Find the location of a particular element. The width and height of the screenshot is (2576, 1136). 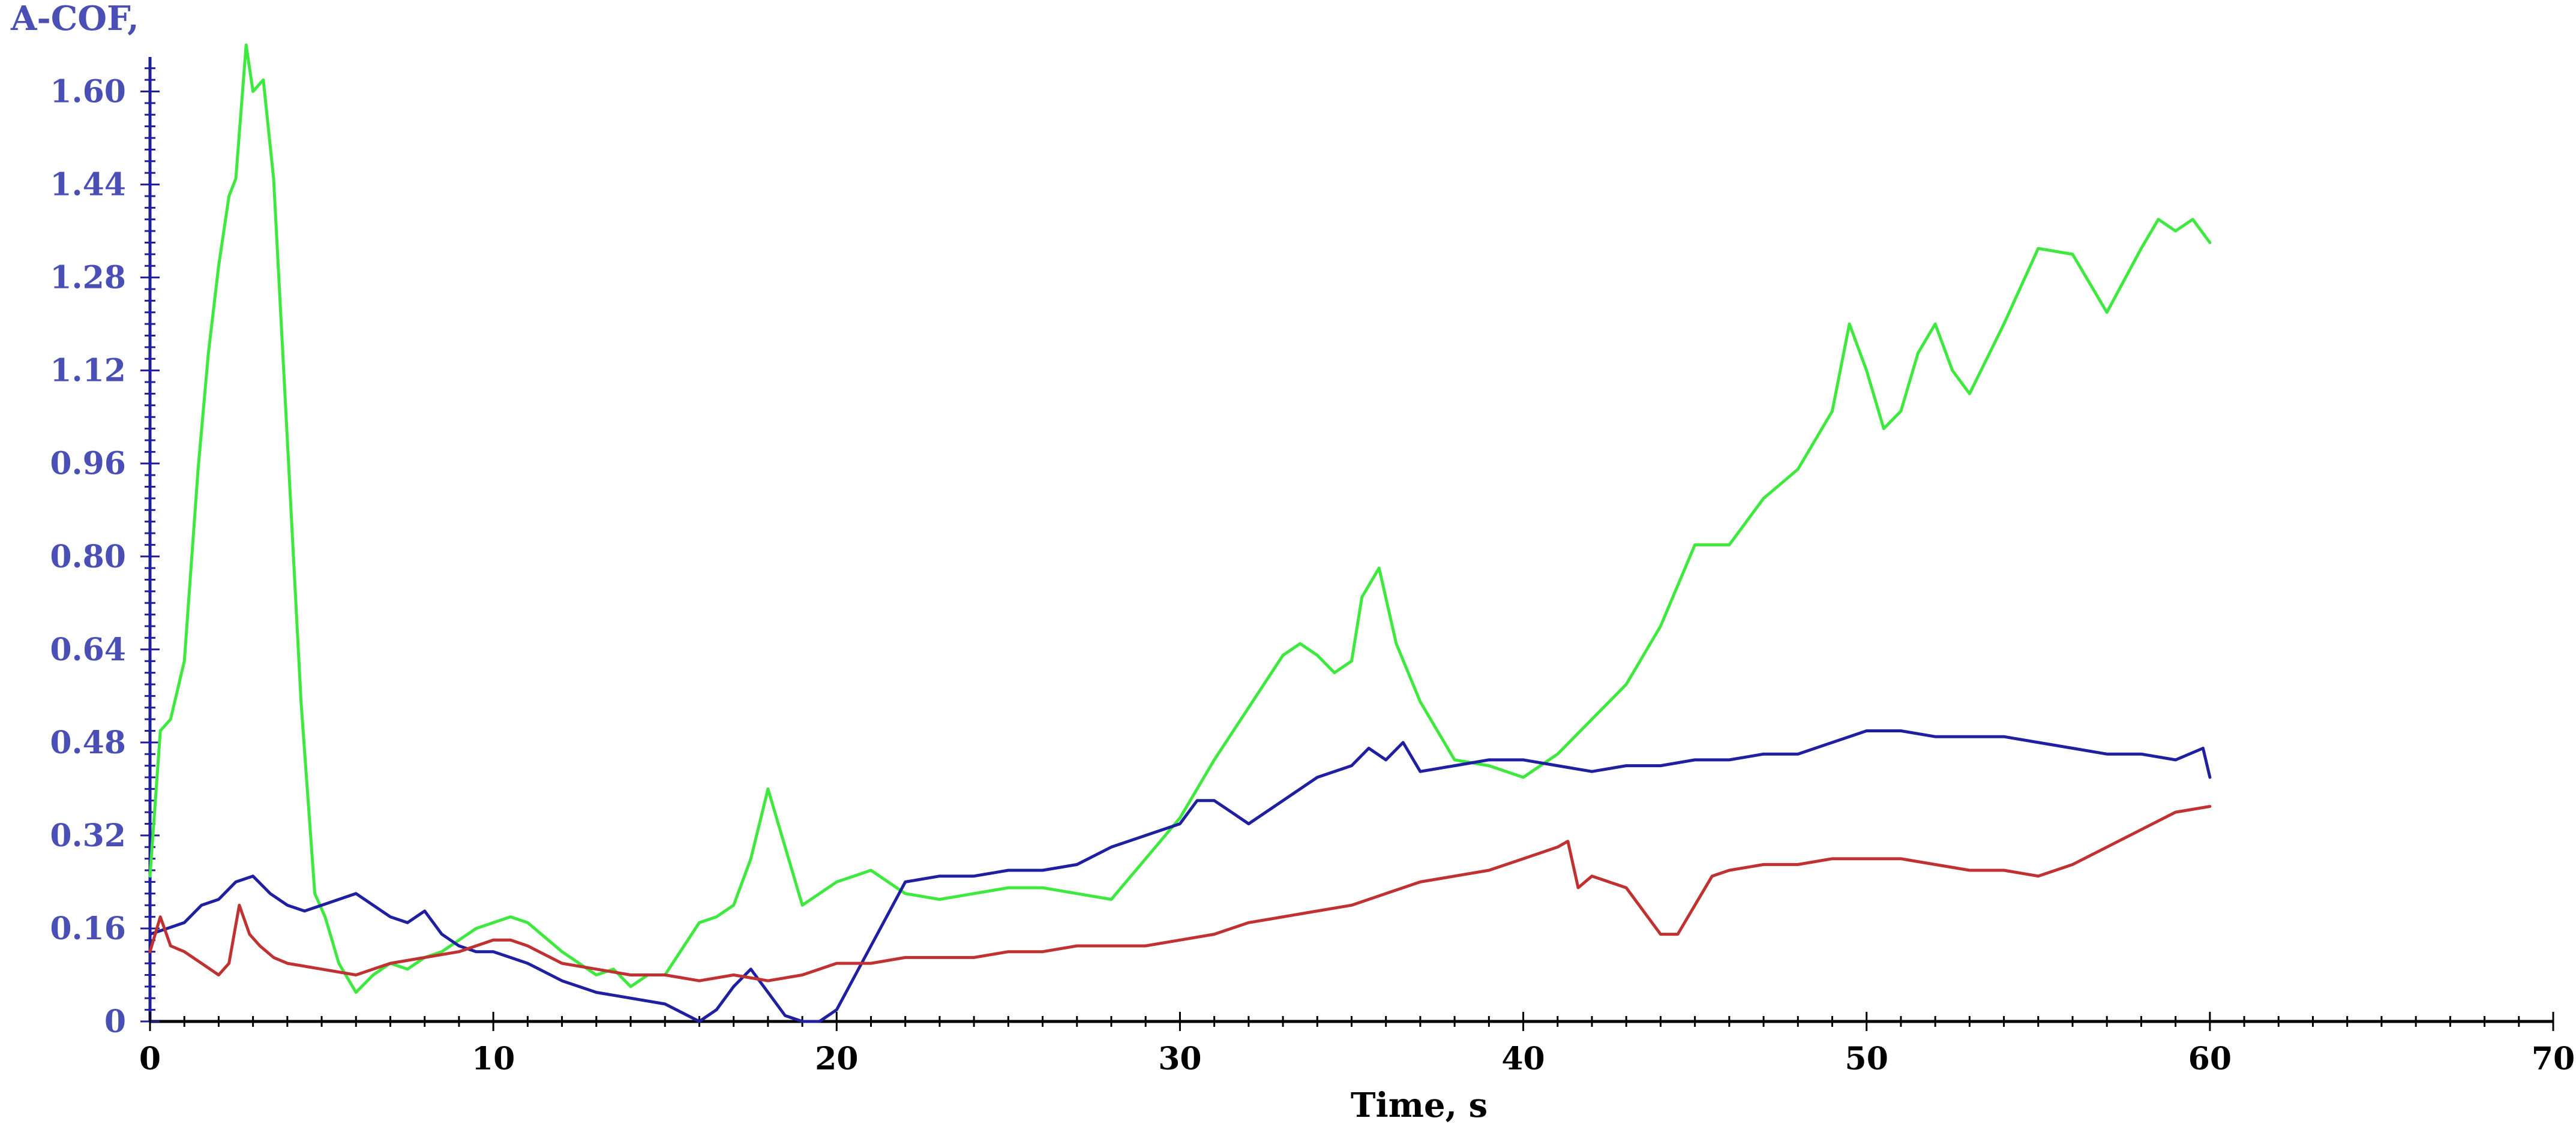

x-tick-label: 0 is located at coordinates (150, 1059).